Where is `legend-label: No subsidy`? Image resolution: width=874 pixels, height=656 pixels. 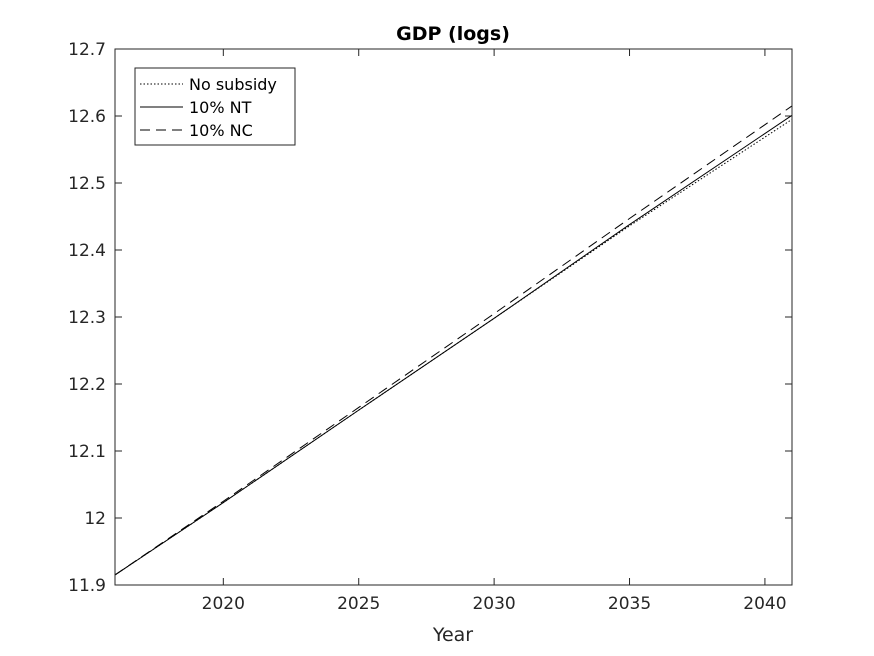 legend-label: No subsidy is located at coordinates (233, 84).